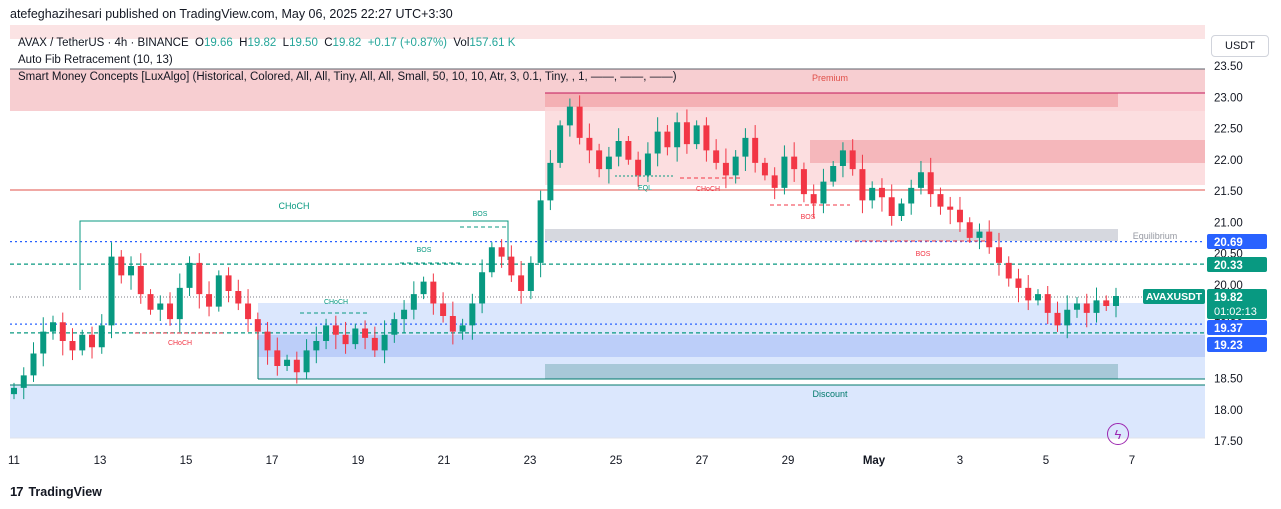 This screenshot has height=509, width=1281. Describe the element at coordinates (1132, 461) in the screenshot. I see `time-tick: 7` at that location.